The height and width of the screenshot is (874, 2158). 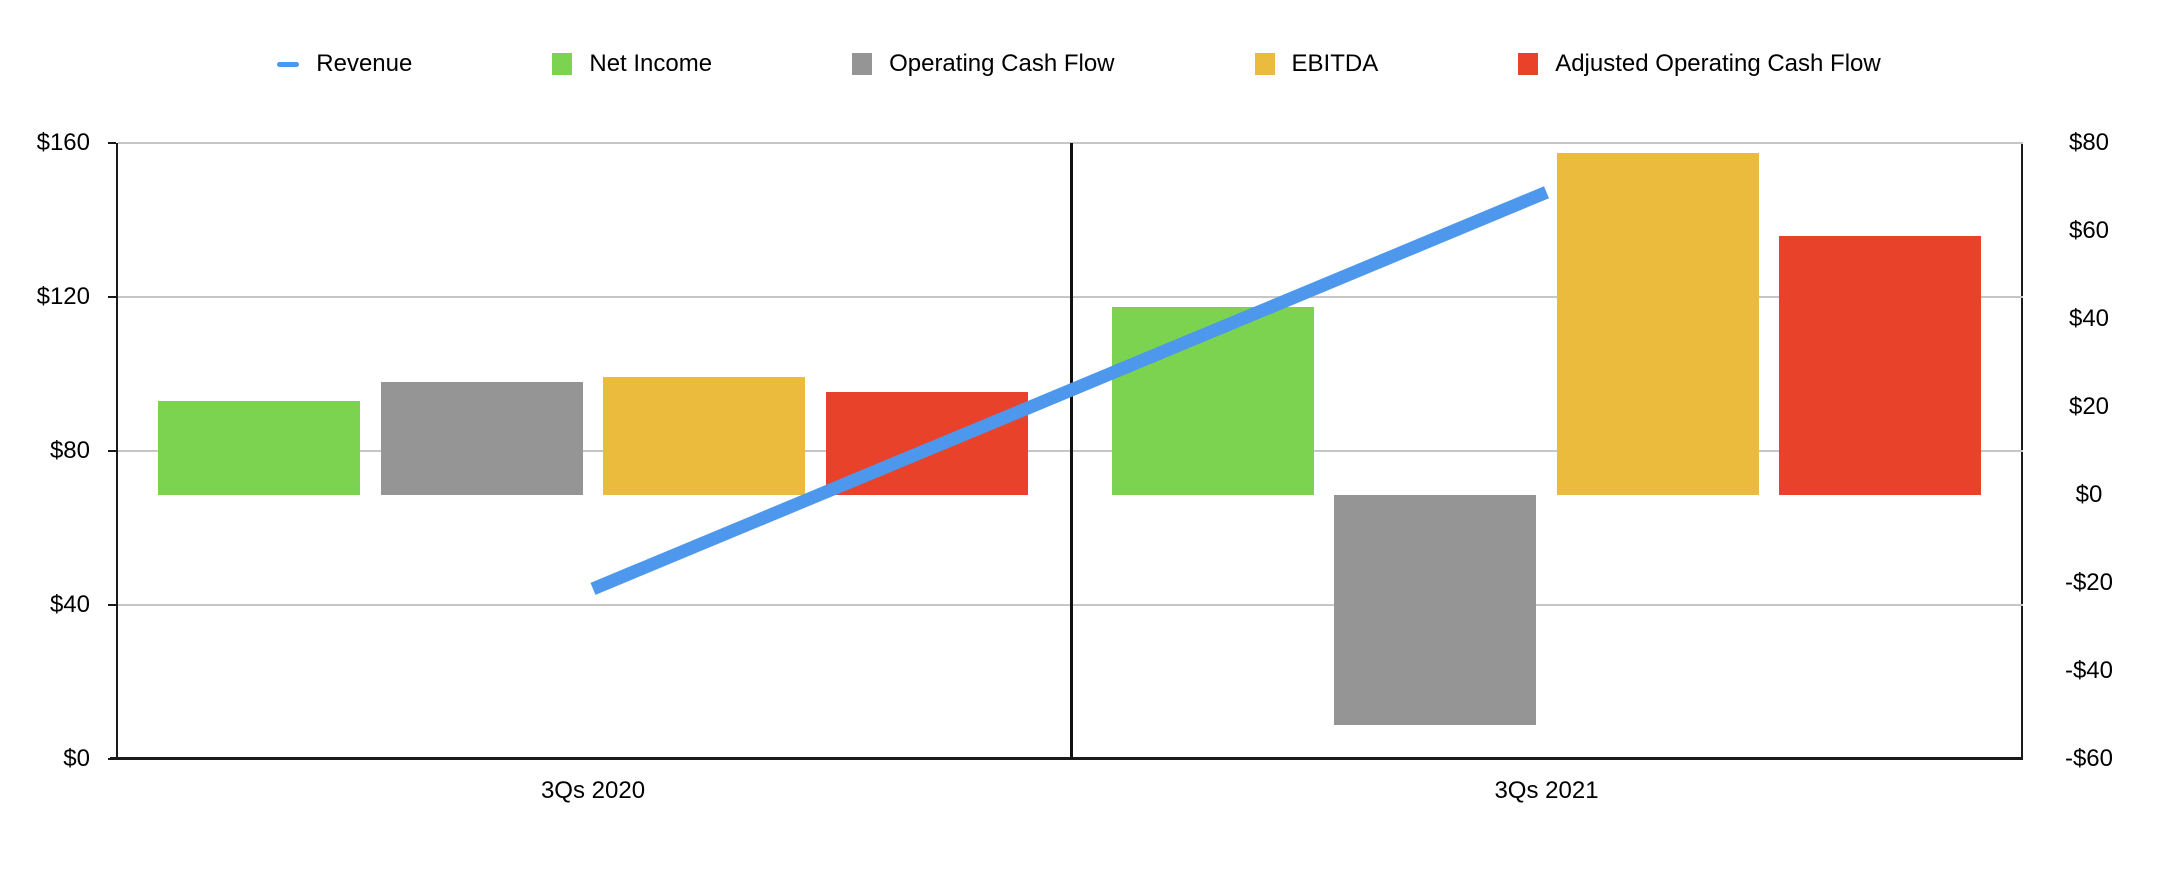 I want to click on left-axis-tick-label: $0, so click(x=76, y=758).